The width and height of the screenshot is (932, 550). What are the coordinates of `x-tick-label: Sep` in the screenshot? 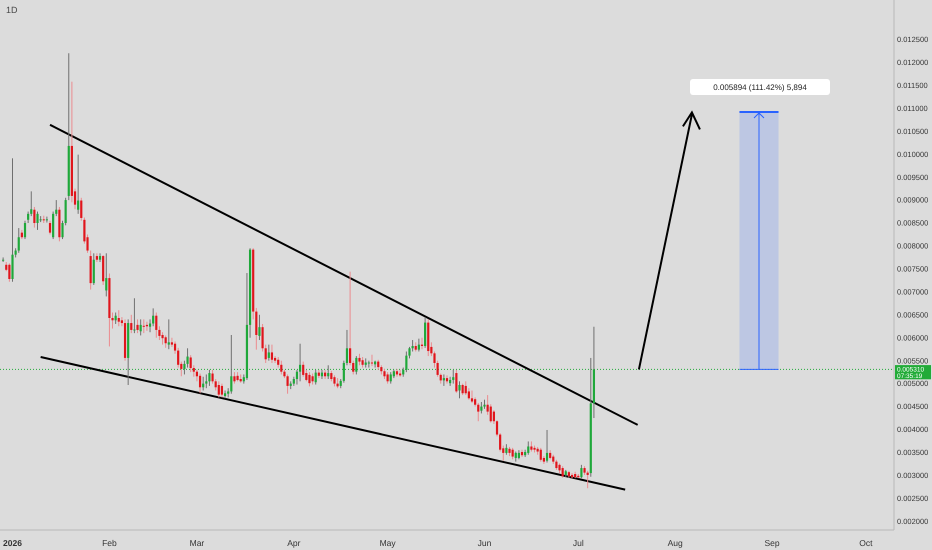 It's located at (772, 543).